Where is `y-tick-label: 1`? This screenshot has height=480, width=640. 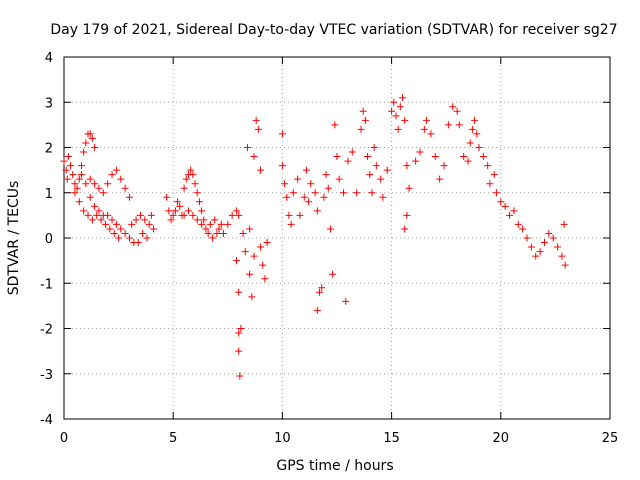 y-tick-label: 1 is located at coordinates (49, 194).